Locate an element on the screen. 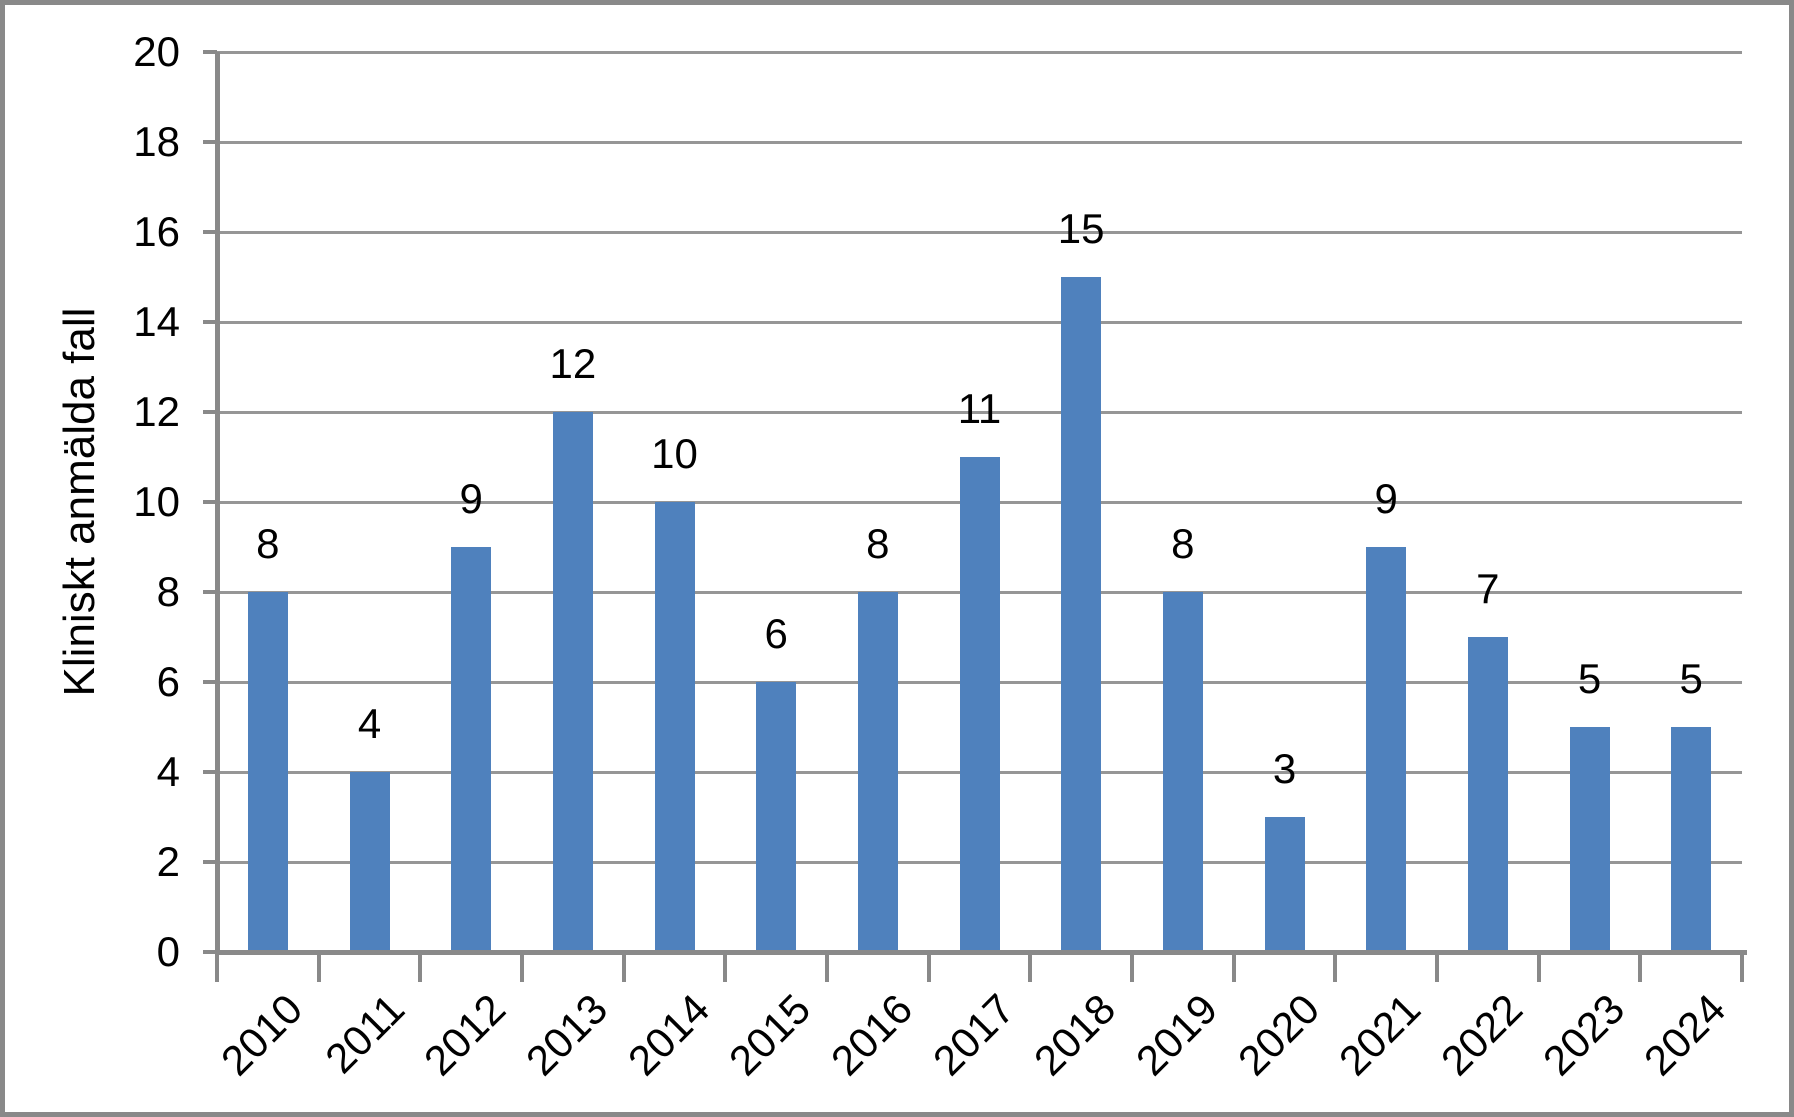  y-tick-label: 0 is located at coordinates (168, 951).